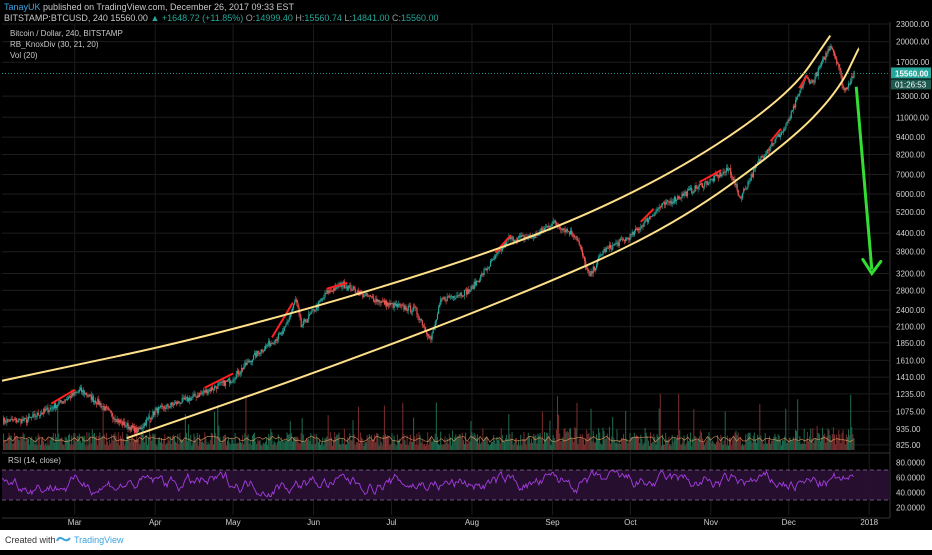  Describe the element at coordinates (24, 55) in the screenshot. I see `legend-volume: Vol (20)` at that location.